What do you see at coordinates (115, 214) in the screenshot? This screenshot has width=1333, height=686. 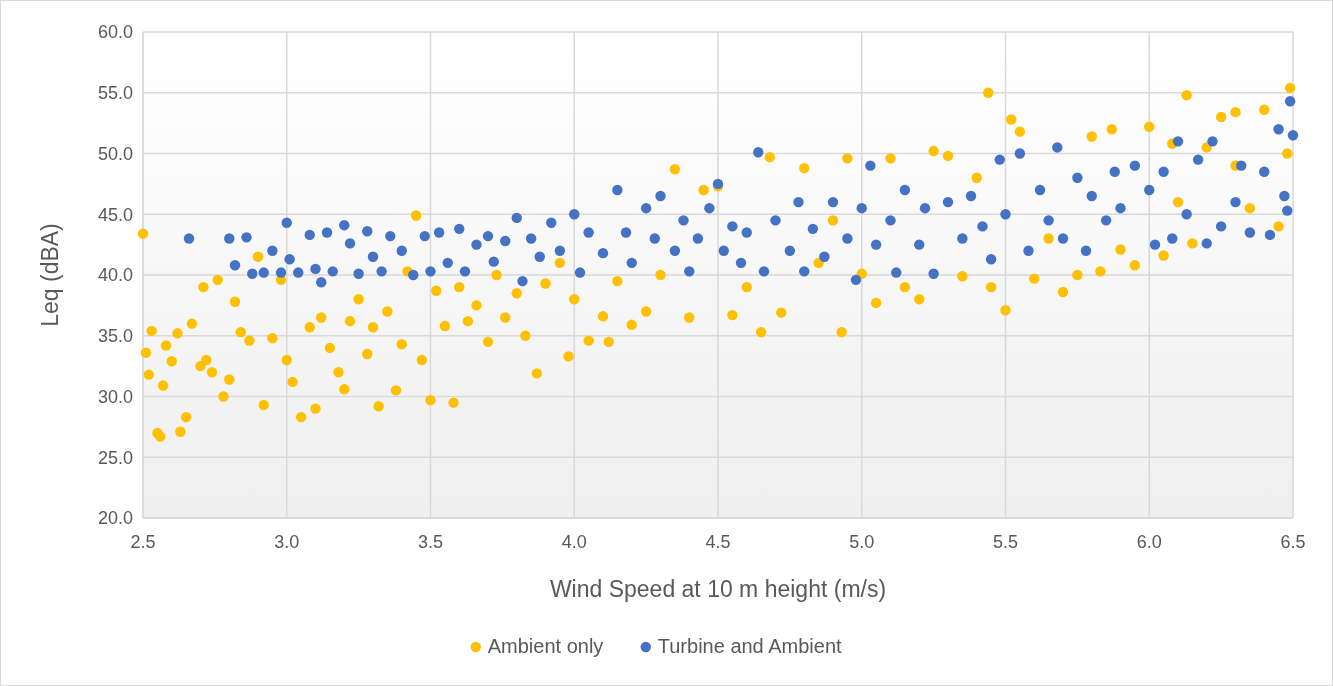 I see `y-tick-label: 45.0` at bounding box center [115, 214].